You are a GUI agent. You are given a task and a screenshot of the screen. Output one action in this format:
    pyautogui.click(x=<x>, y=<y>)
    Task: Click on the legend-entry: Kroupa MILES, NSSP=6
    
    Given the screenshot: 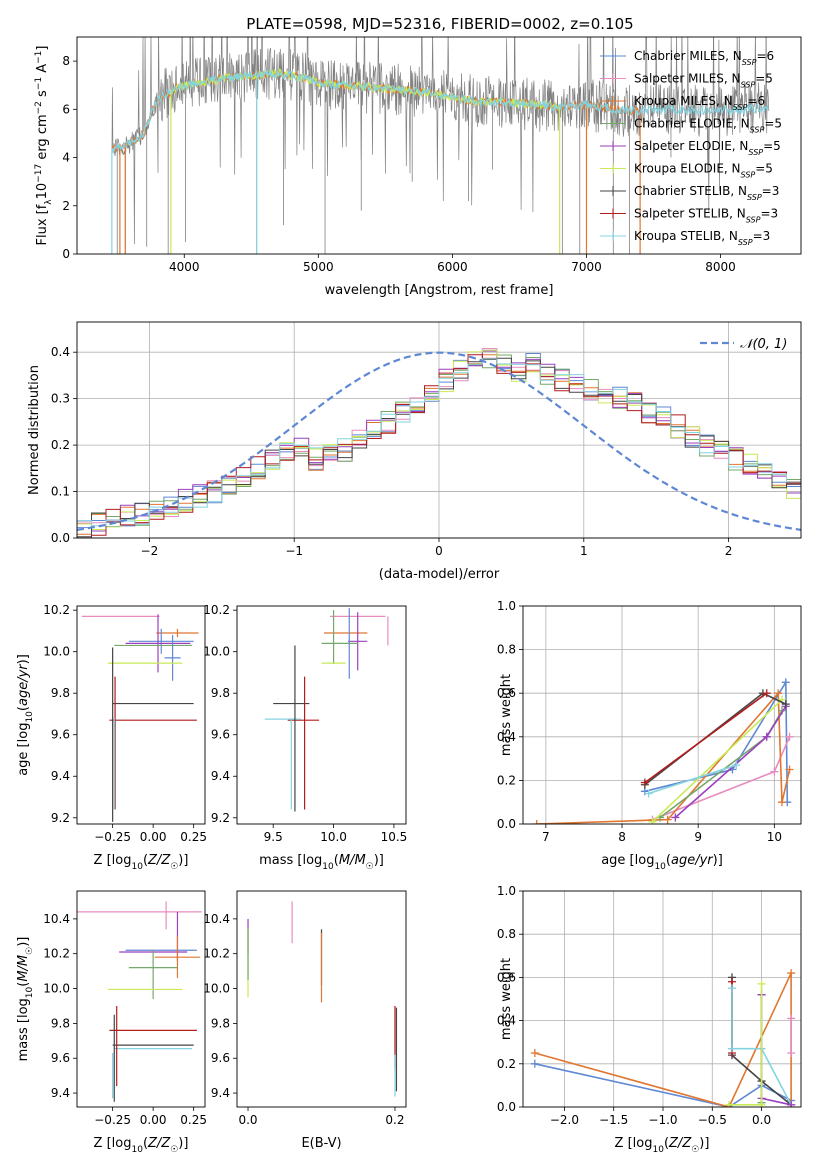 What is the action you would take?
    pyautogui.click(x=699, y=103)
    